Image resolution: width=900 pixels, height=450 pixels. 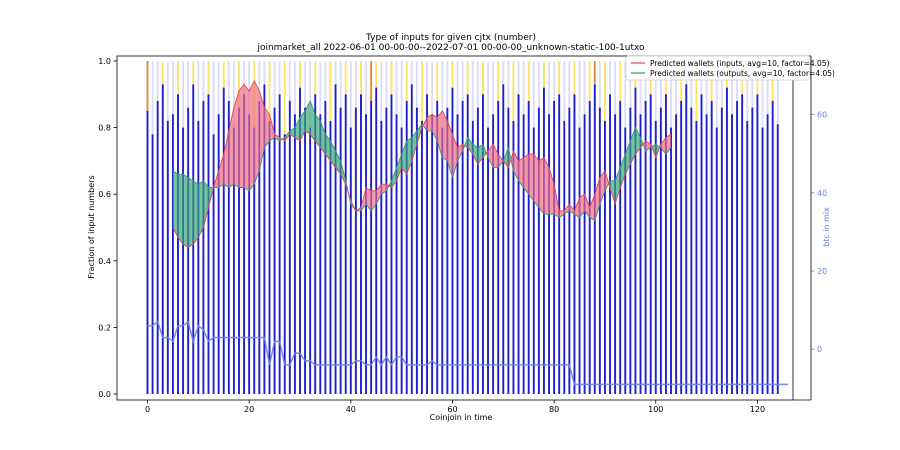 I want to click on x-tick-label: 0, so click(x=147, y=409).